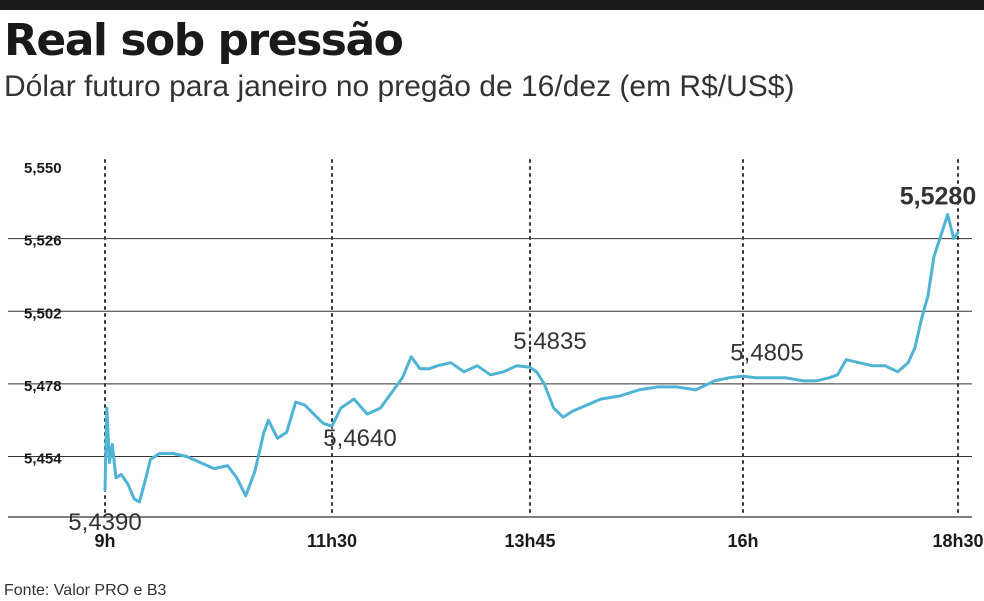 This screenshot has width=984, height=601. Describe the element at coordinates (742, 541) in the screenshot. I see `x-tick-label: 16h` at that location.